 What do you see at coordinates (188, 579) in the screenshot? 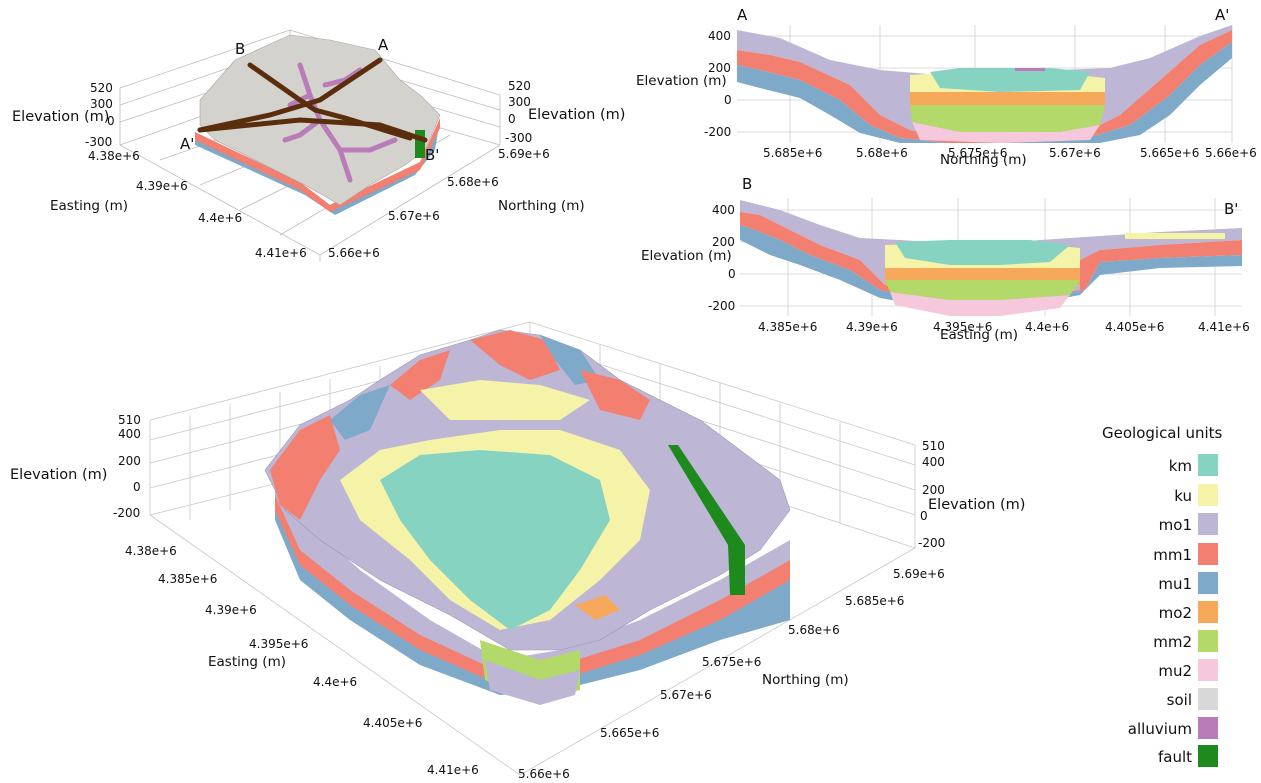
I see `main-easting-tick: 4.385e+6` at bounding box center [188, 579].